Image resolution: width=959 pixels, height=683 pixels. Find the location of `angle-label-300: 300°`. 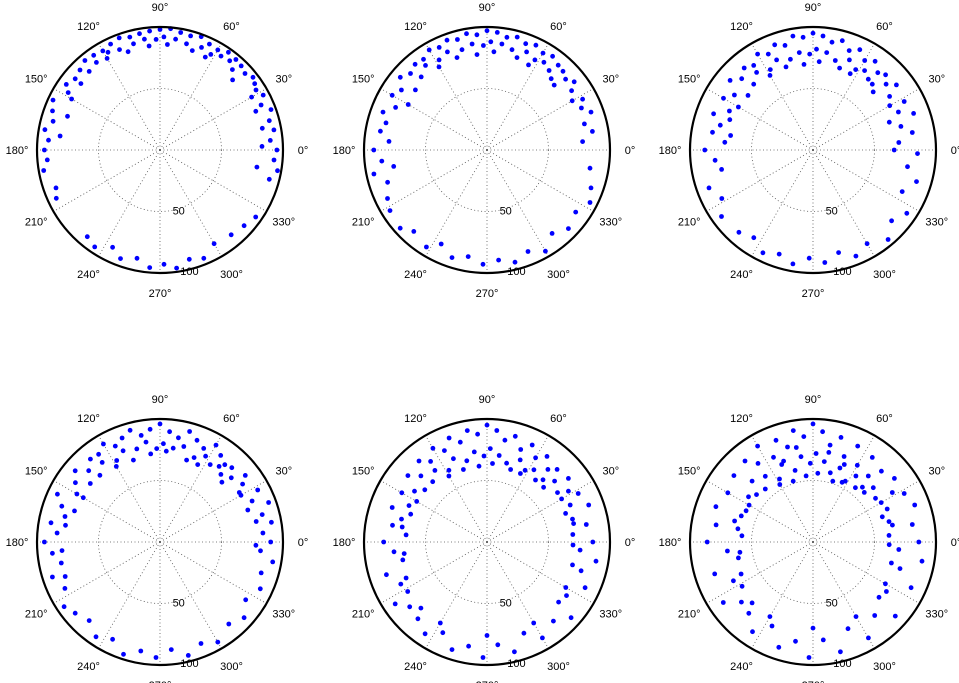

angle-label-300: 300° is located at coordinates (884, 275).